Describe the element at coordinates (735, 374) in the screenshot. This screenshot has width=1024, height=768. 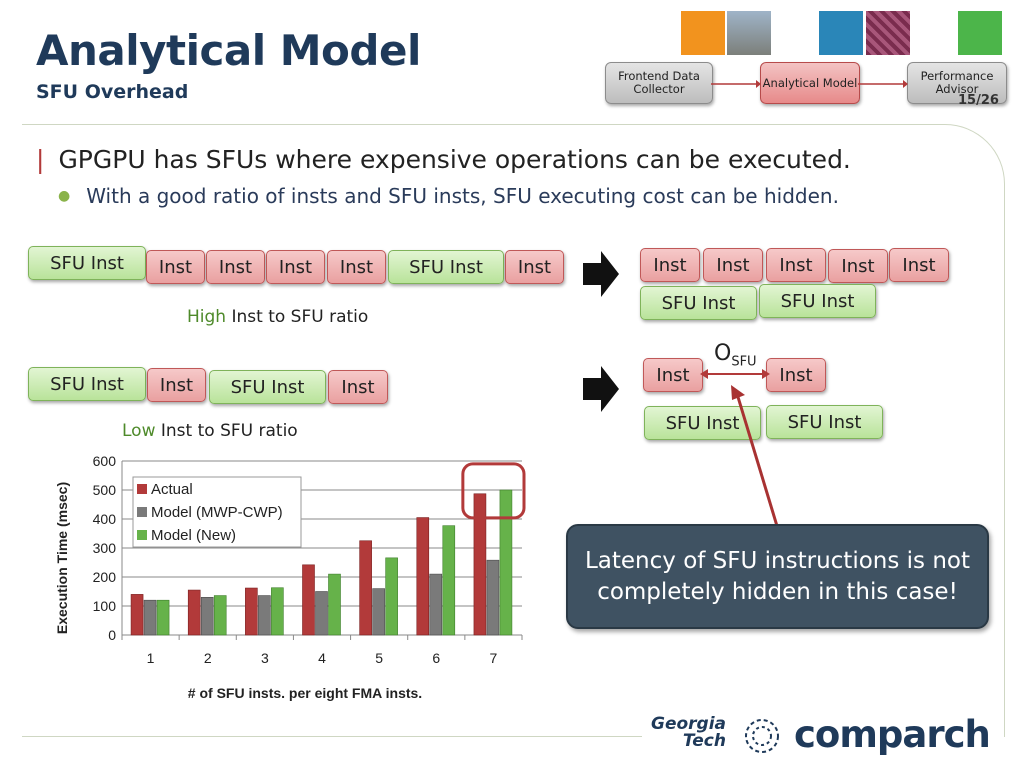
I see `overhead-double-arrow` at that location.